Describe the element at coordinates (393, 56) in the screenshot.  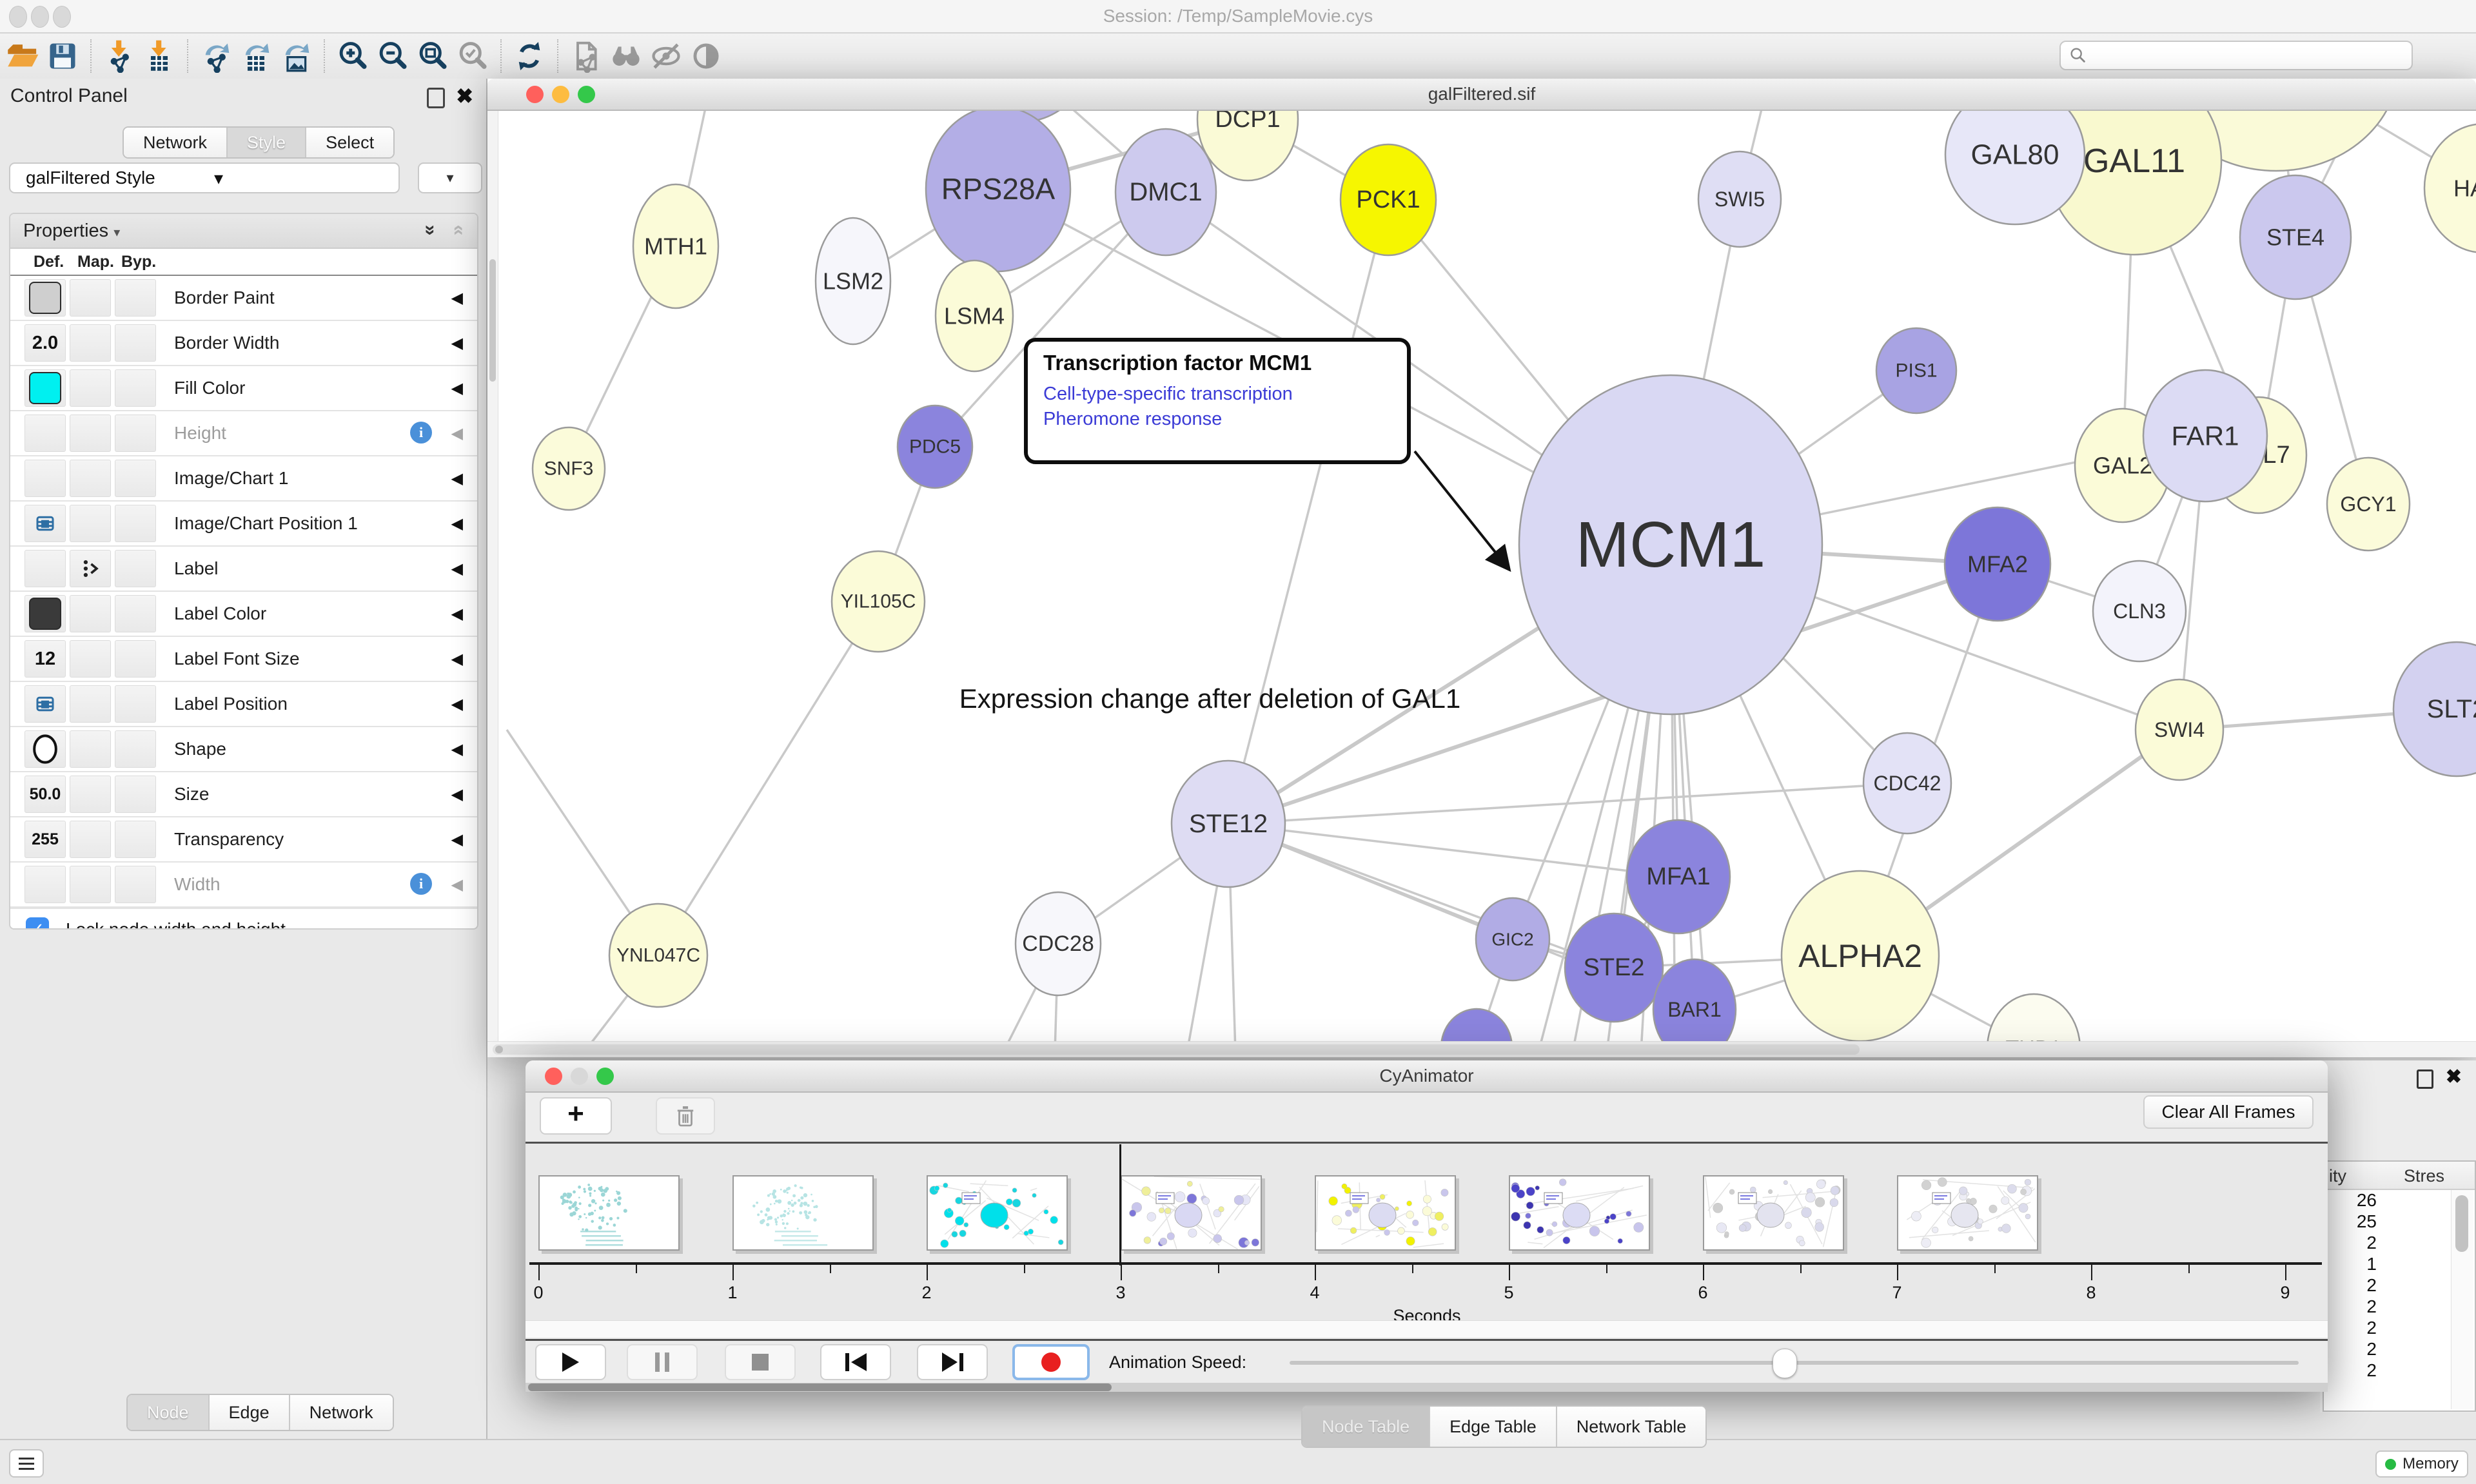
I see `zoom-out-icon` at that location.